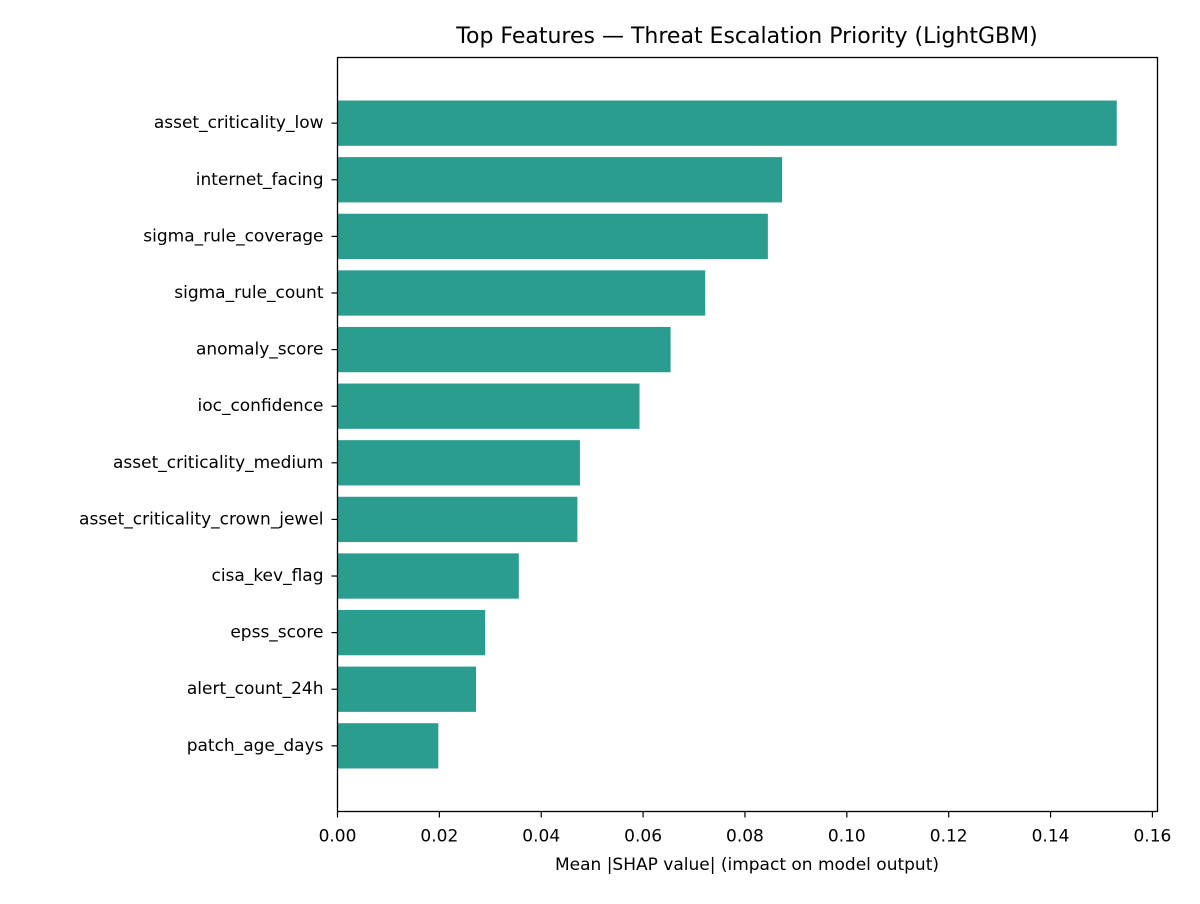  Describe the element at coordinates (201, 519) in the screenshot. I see `y-tick-label: asset_criticality_crown_jewel` at that location.